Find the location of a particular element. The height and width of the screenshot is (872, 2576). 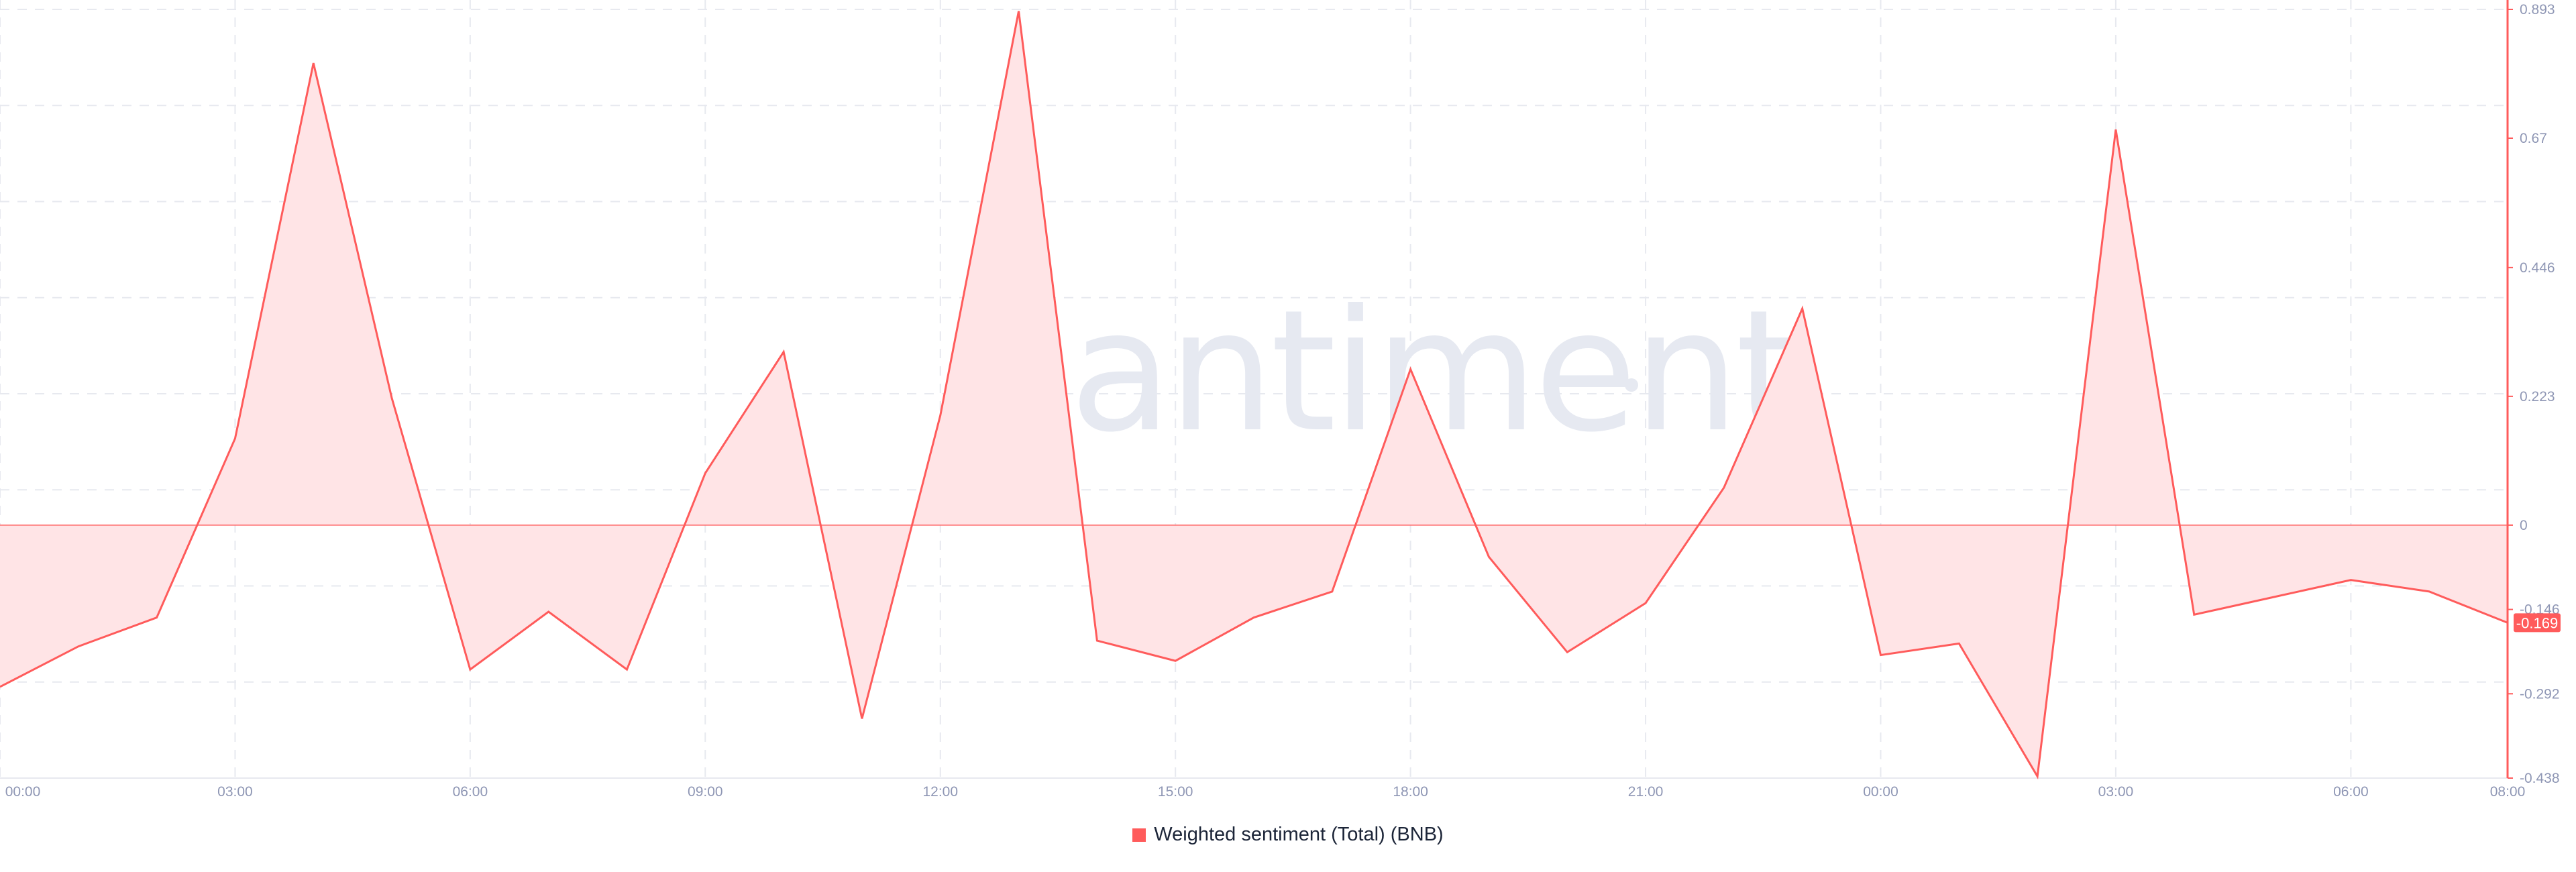

y-tick-label: 0.446 is located at coordinates (2537, 268).